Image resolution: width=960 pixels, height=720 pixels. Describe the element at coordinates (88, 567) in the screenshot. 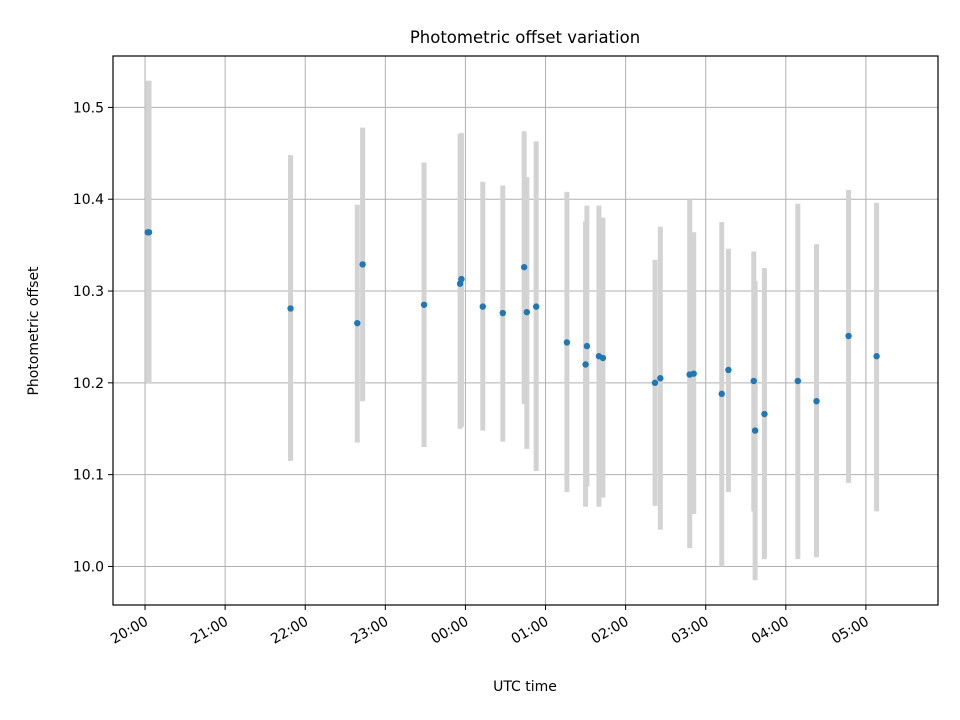

I see `y-tick-label: 10.0` at that location.